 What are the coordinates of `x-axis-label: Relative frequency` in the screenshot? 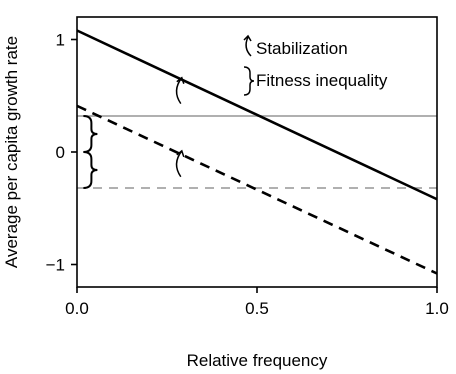 It's located at (257, 360).